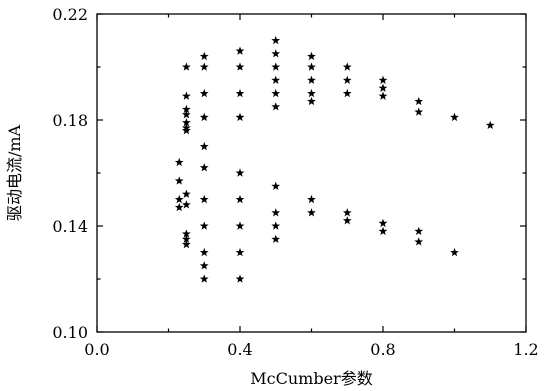  What do you see at coordinates (96, 349) in the screenshot?
I see `x-tick-label: 0.0` at bounding box center [96, 349].